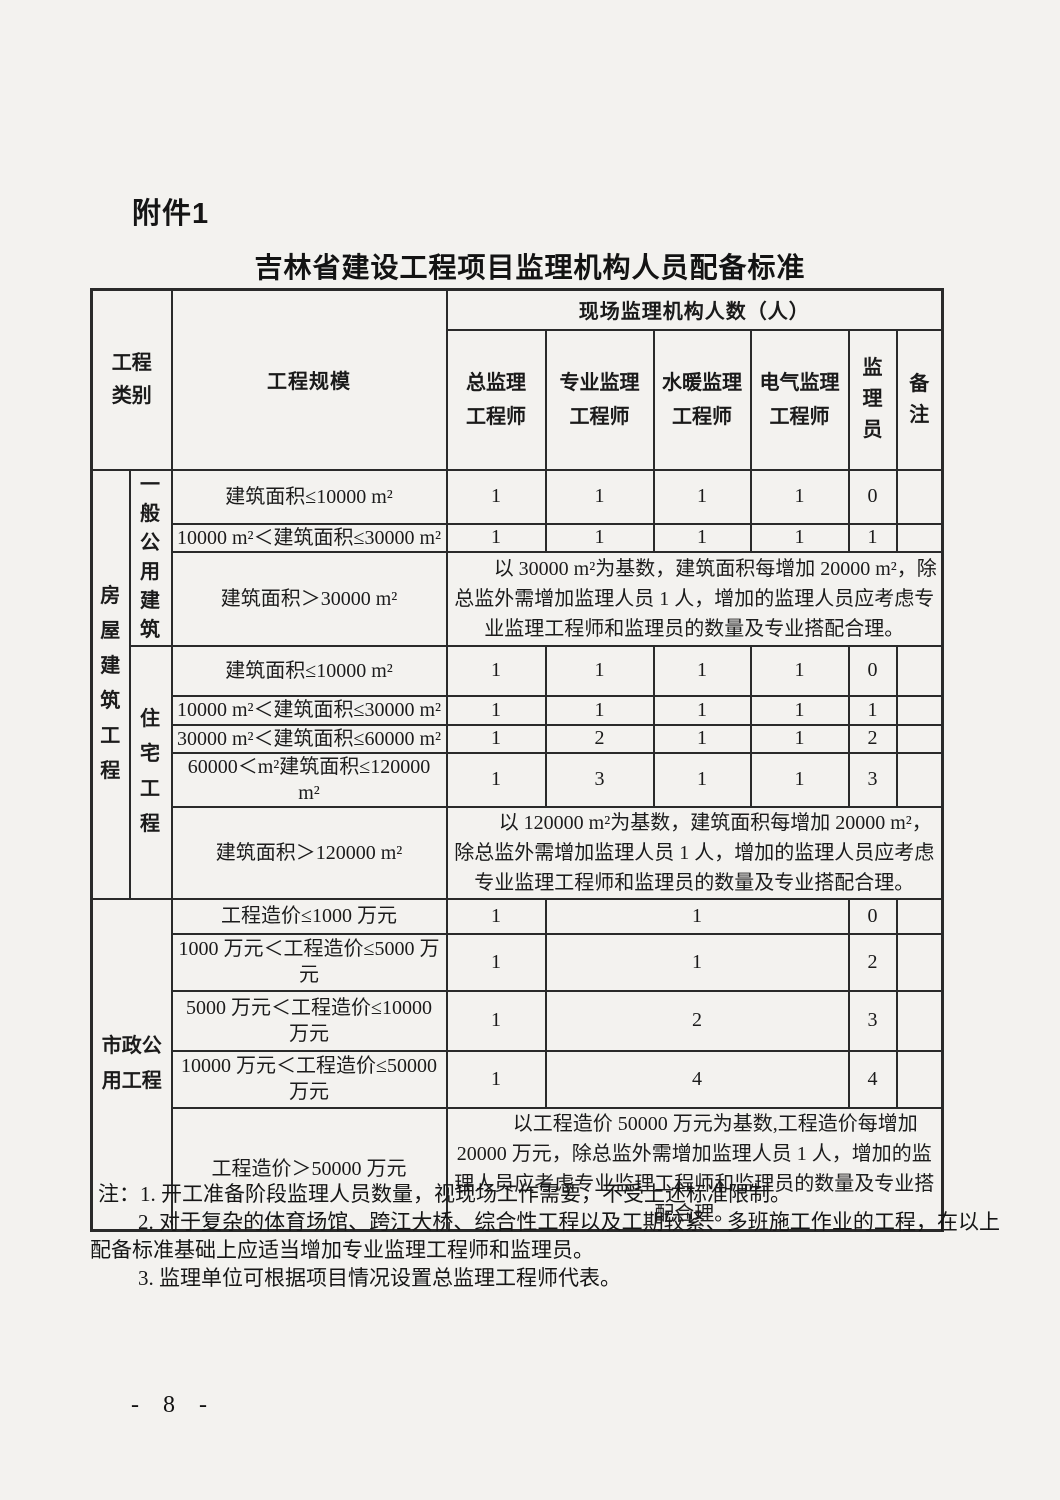  Describe the element at coordinates (697, 1079) in the screenshot. I see `merged-value-cell: 4` at that location.